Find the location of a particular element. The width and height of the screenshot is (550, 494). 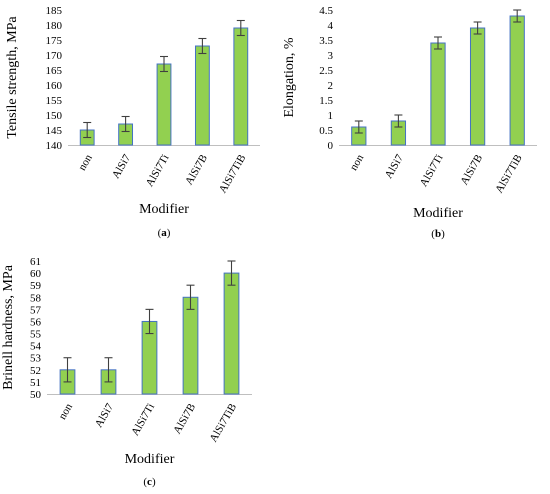

y-tick-label: 4 is located at coordinates (331, 26).